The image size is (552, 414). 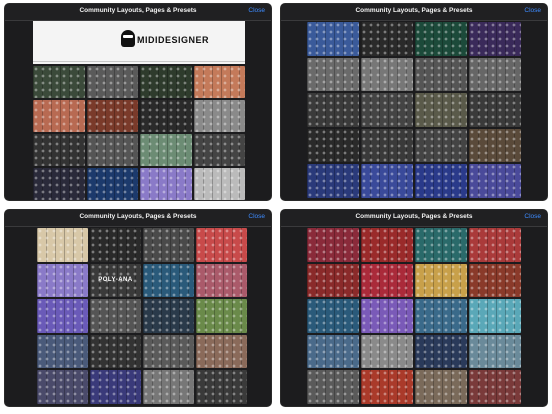 I want to click on thumbnail-label: POLY-ANA, so click(x=115, y=280).